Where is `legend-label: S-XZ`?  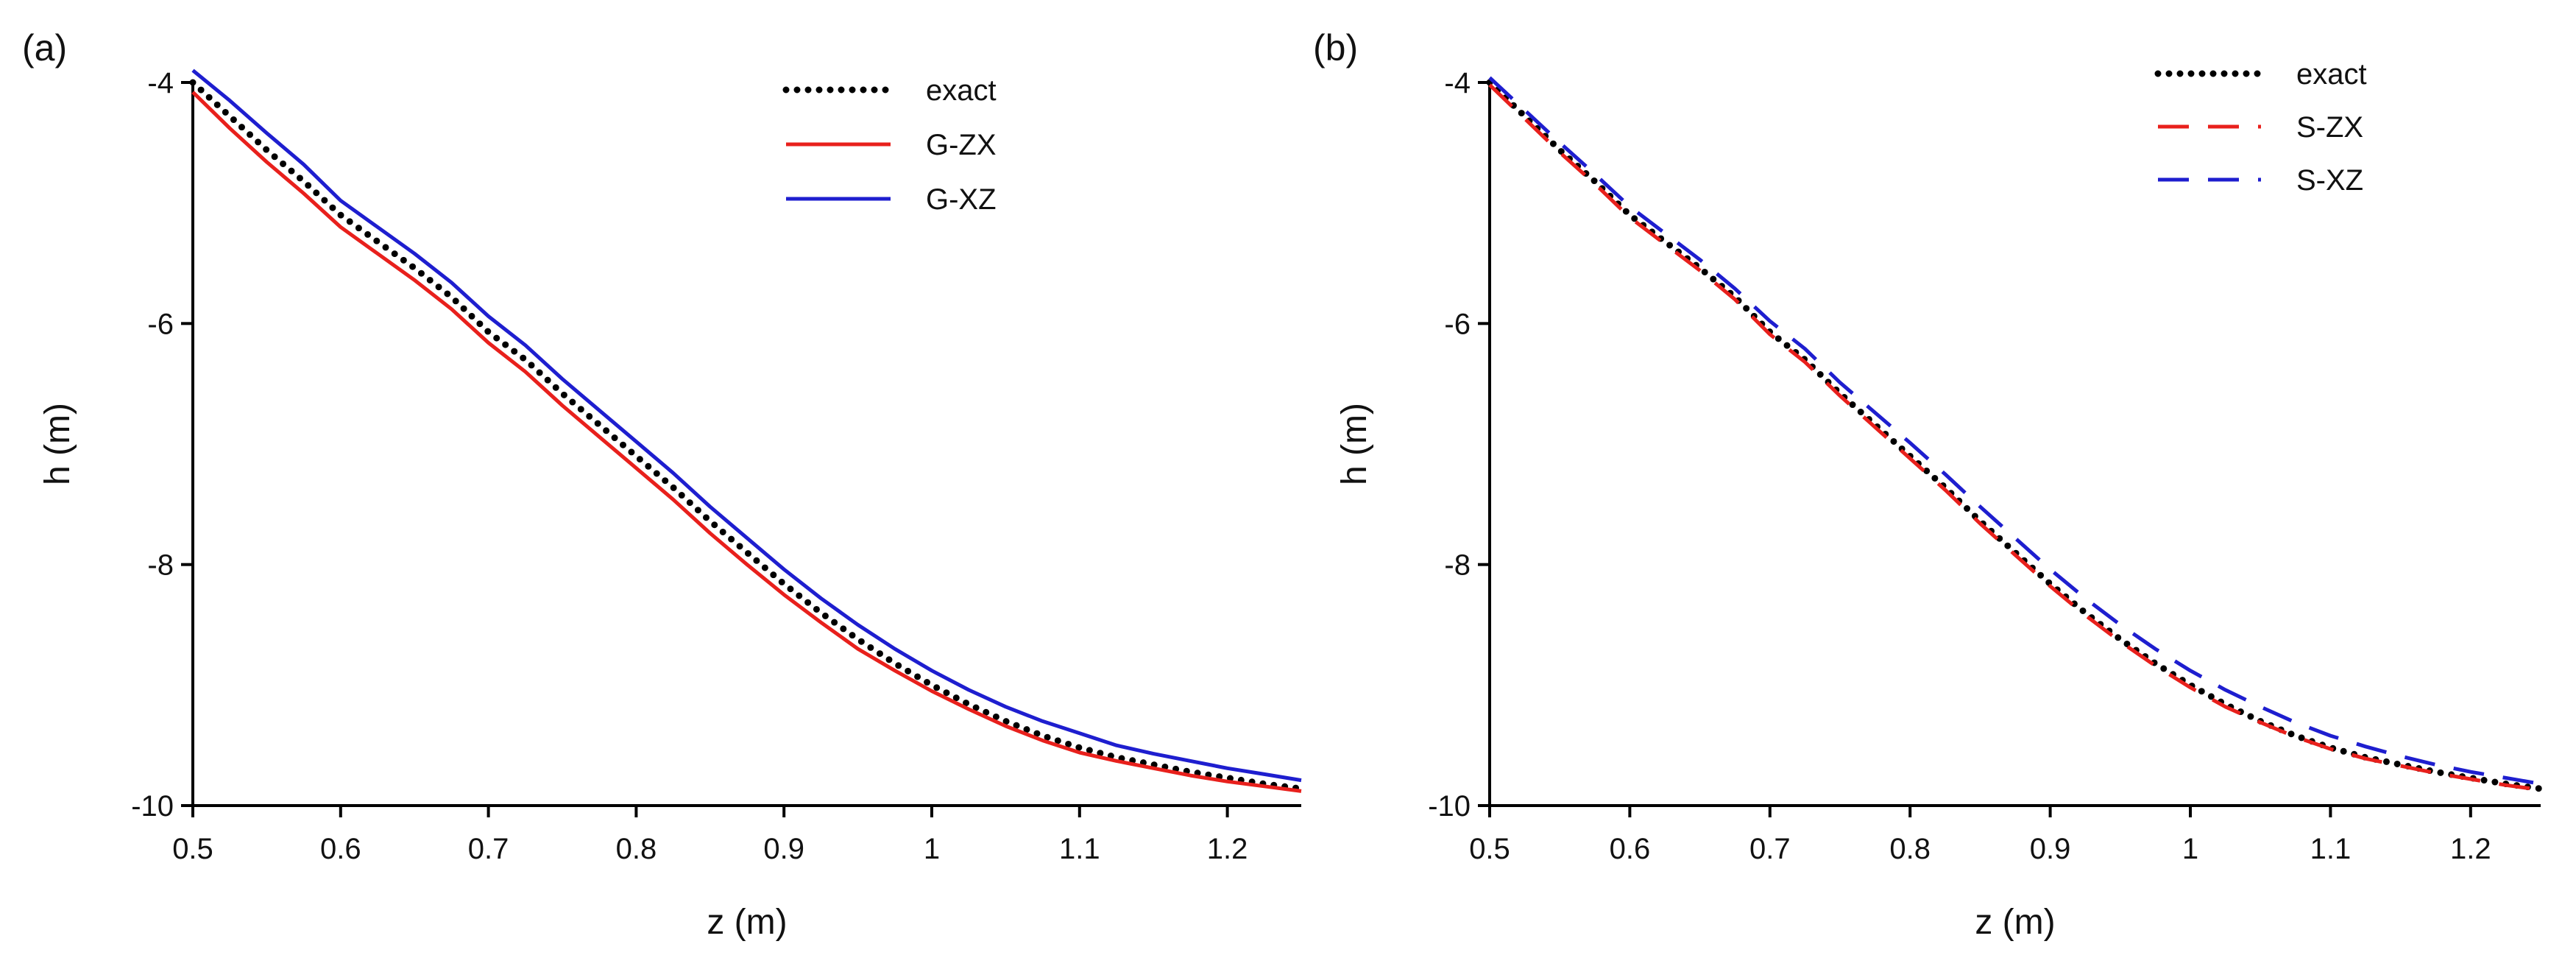 legend-label: S-XZ is located at coordinates (2329, 180).